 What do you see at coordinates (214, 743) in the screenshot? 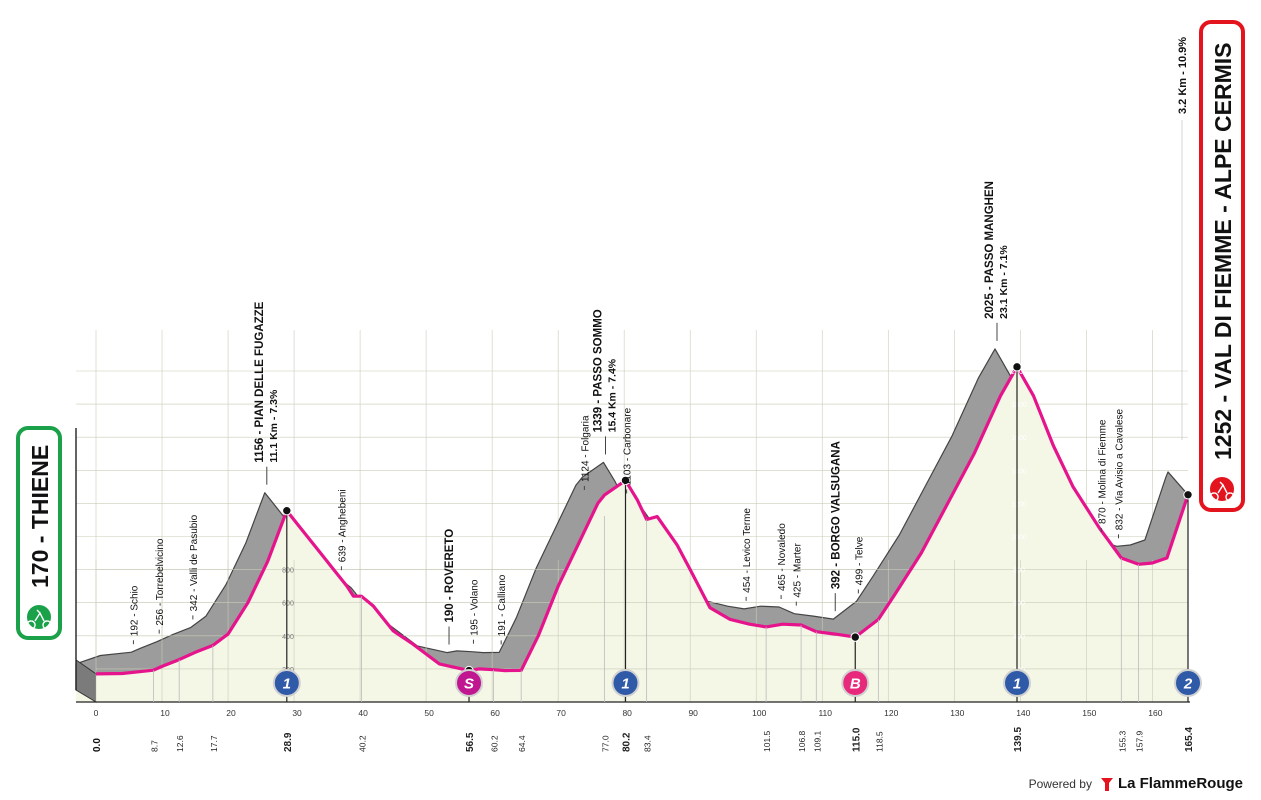
I see `waypoint-km-label: 17.7` at bounding box center [214, 743].